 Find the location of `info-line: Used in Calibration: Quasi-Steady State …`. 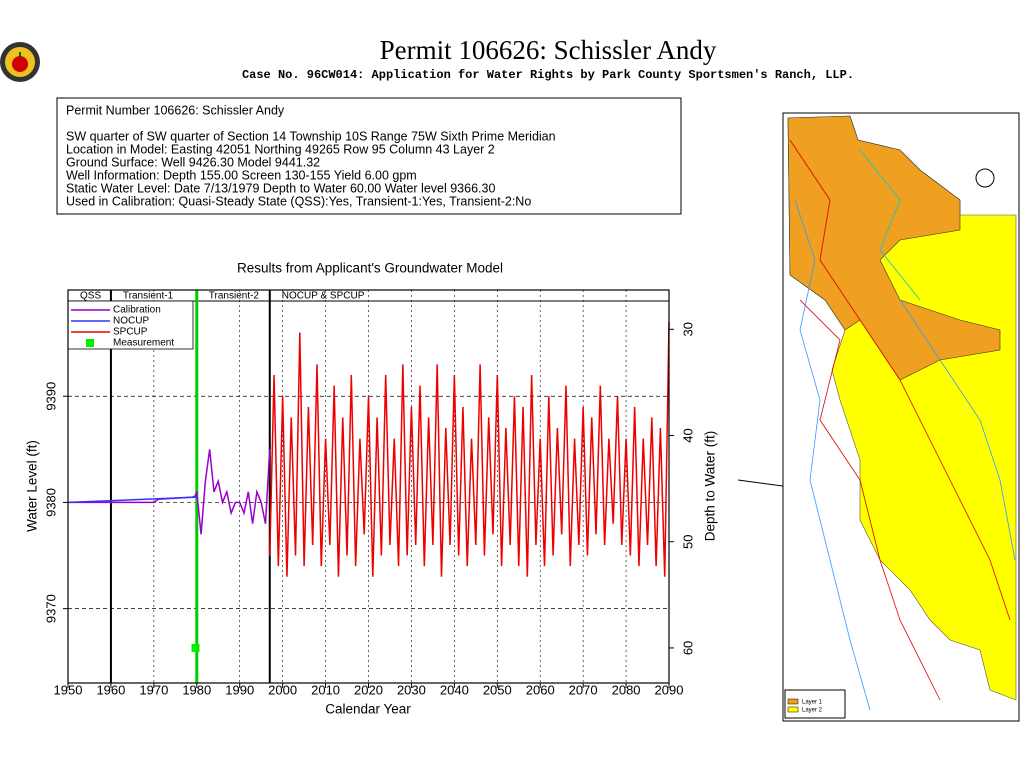

info-line: Used in Calibration: Quasi-Steady State … is located at coordinates (298, 201).